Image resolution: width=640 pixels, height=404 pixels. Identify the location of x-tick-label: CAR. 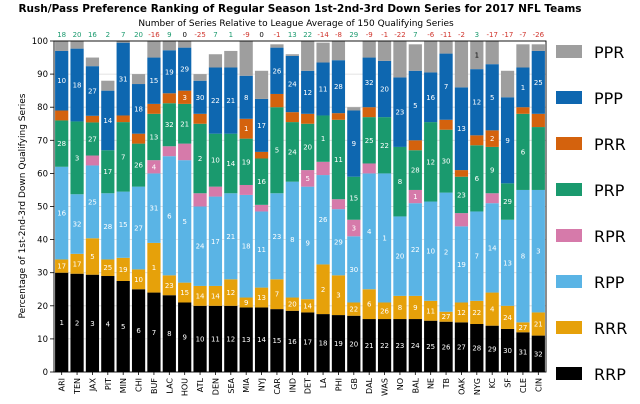
(277, 386).